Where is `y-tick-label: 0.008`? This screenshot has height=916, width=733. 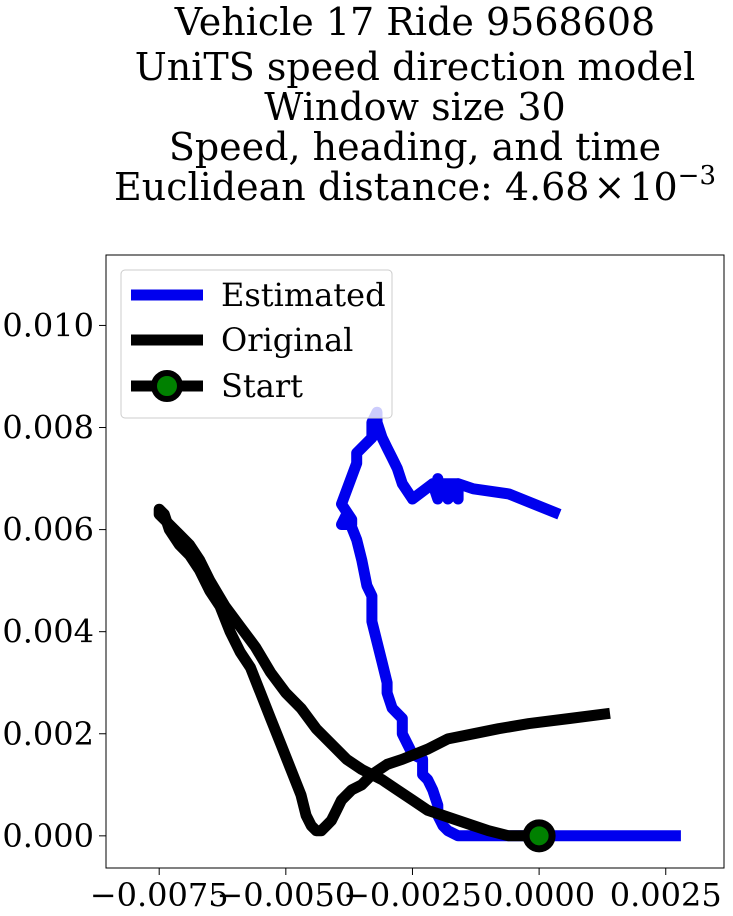
y-tick-label: 0.008 is located at coordinates (48, 428).